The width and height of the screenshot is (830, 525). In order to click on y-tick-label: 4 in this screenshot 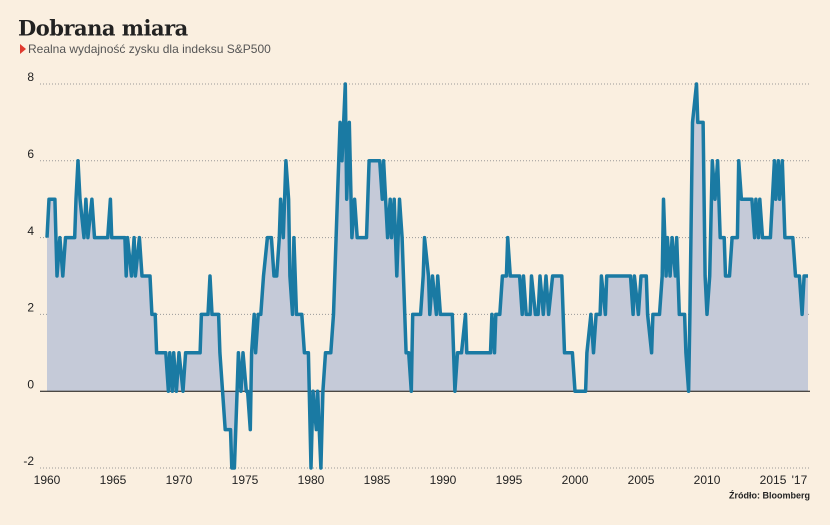, I will do `click(30, 231)`.